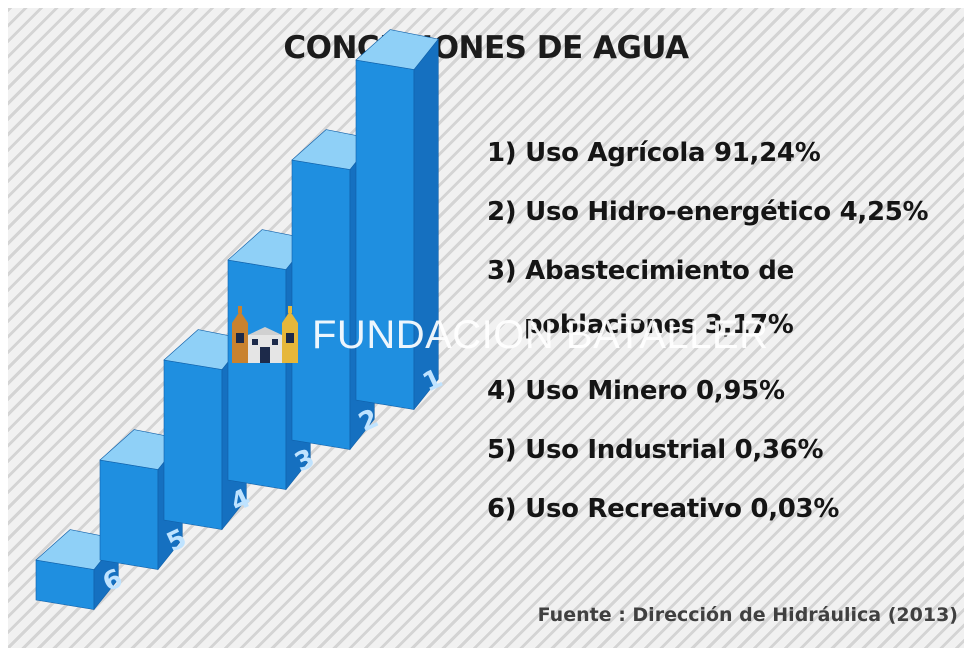  Describe the element at coordinates (193, 444) in the screenshot. I see `bar-4-front` at that location.